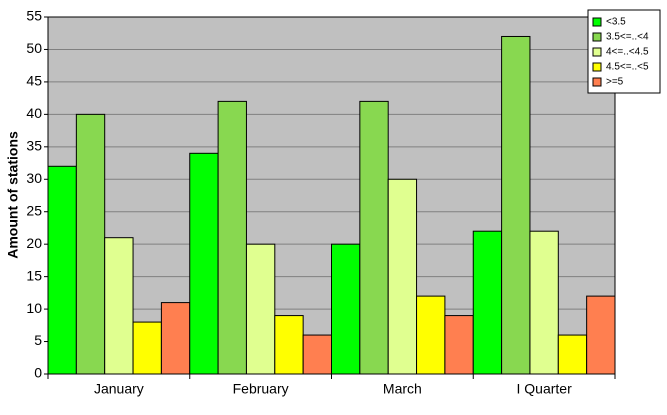  I want to click on legend: <3.5 3.5<=..<4 4<=..<4.5 4.5<=..<5 >=5, so click(624, 51).